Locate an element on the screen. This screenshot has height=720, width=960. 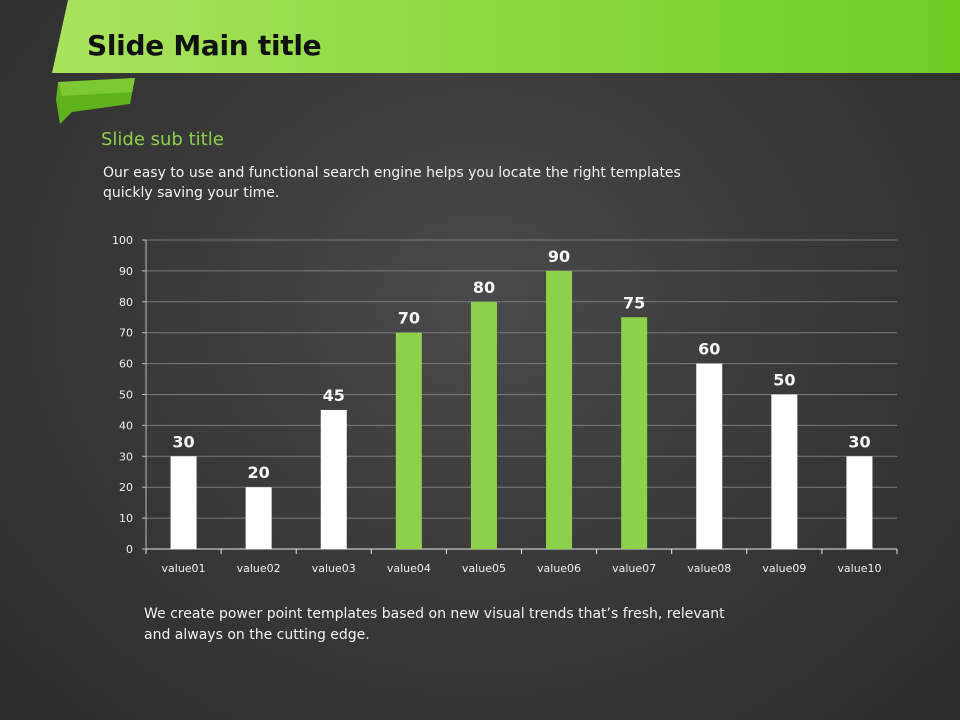
bar-value03 is located at coordinates (333, 479).